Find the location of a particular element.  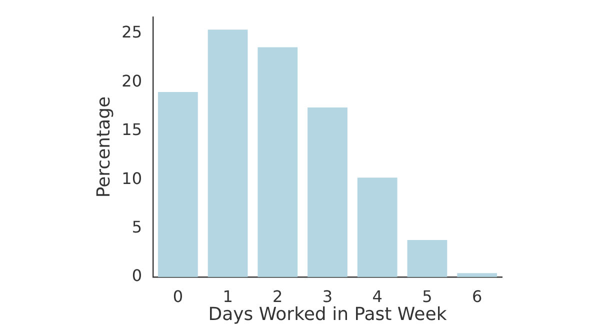

x-tick-label: 6 is located at coordinates (477, 296).